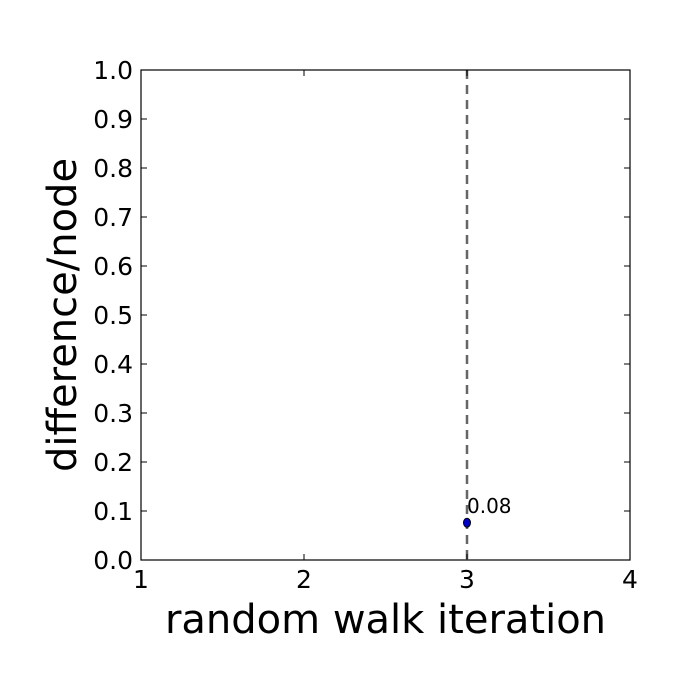 This screenshot has height=700, width=700. Describe the element at coordinates (113, 168) in the screenshot. I see `y-tick-label: 0.8` at that location.